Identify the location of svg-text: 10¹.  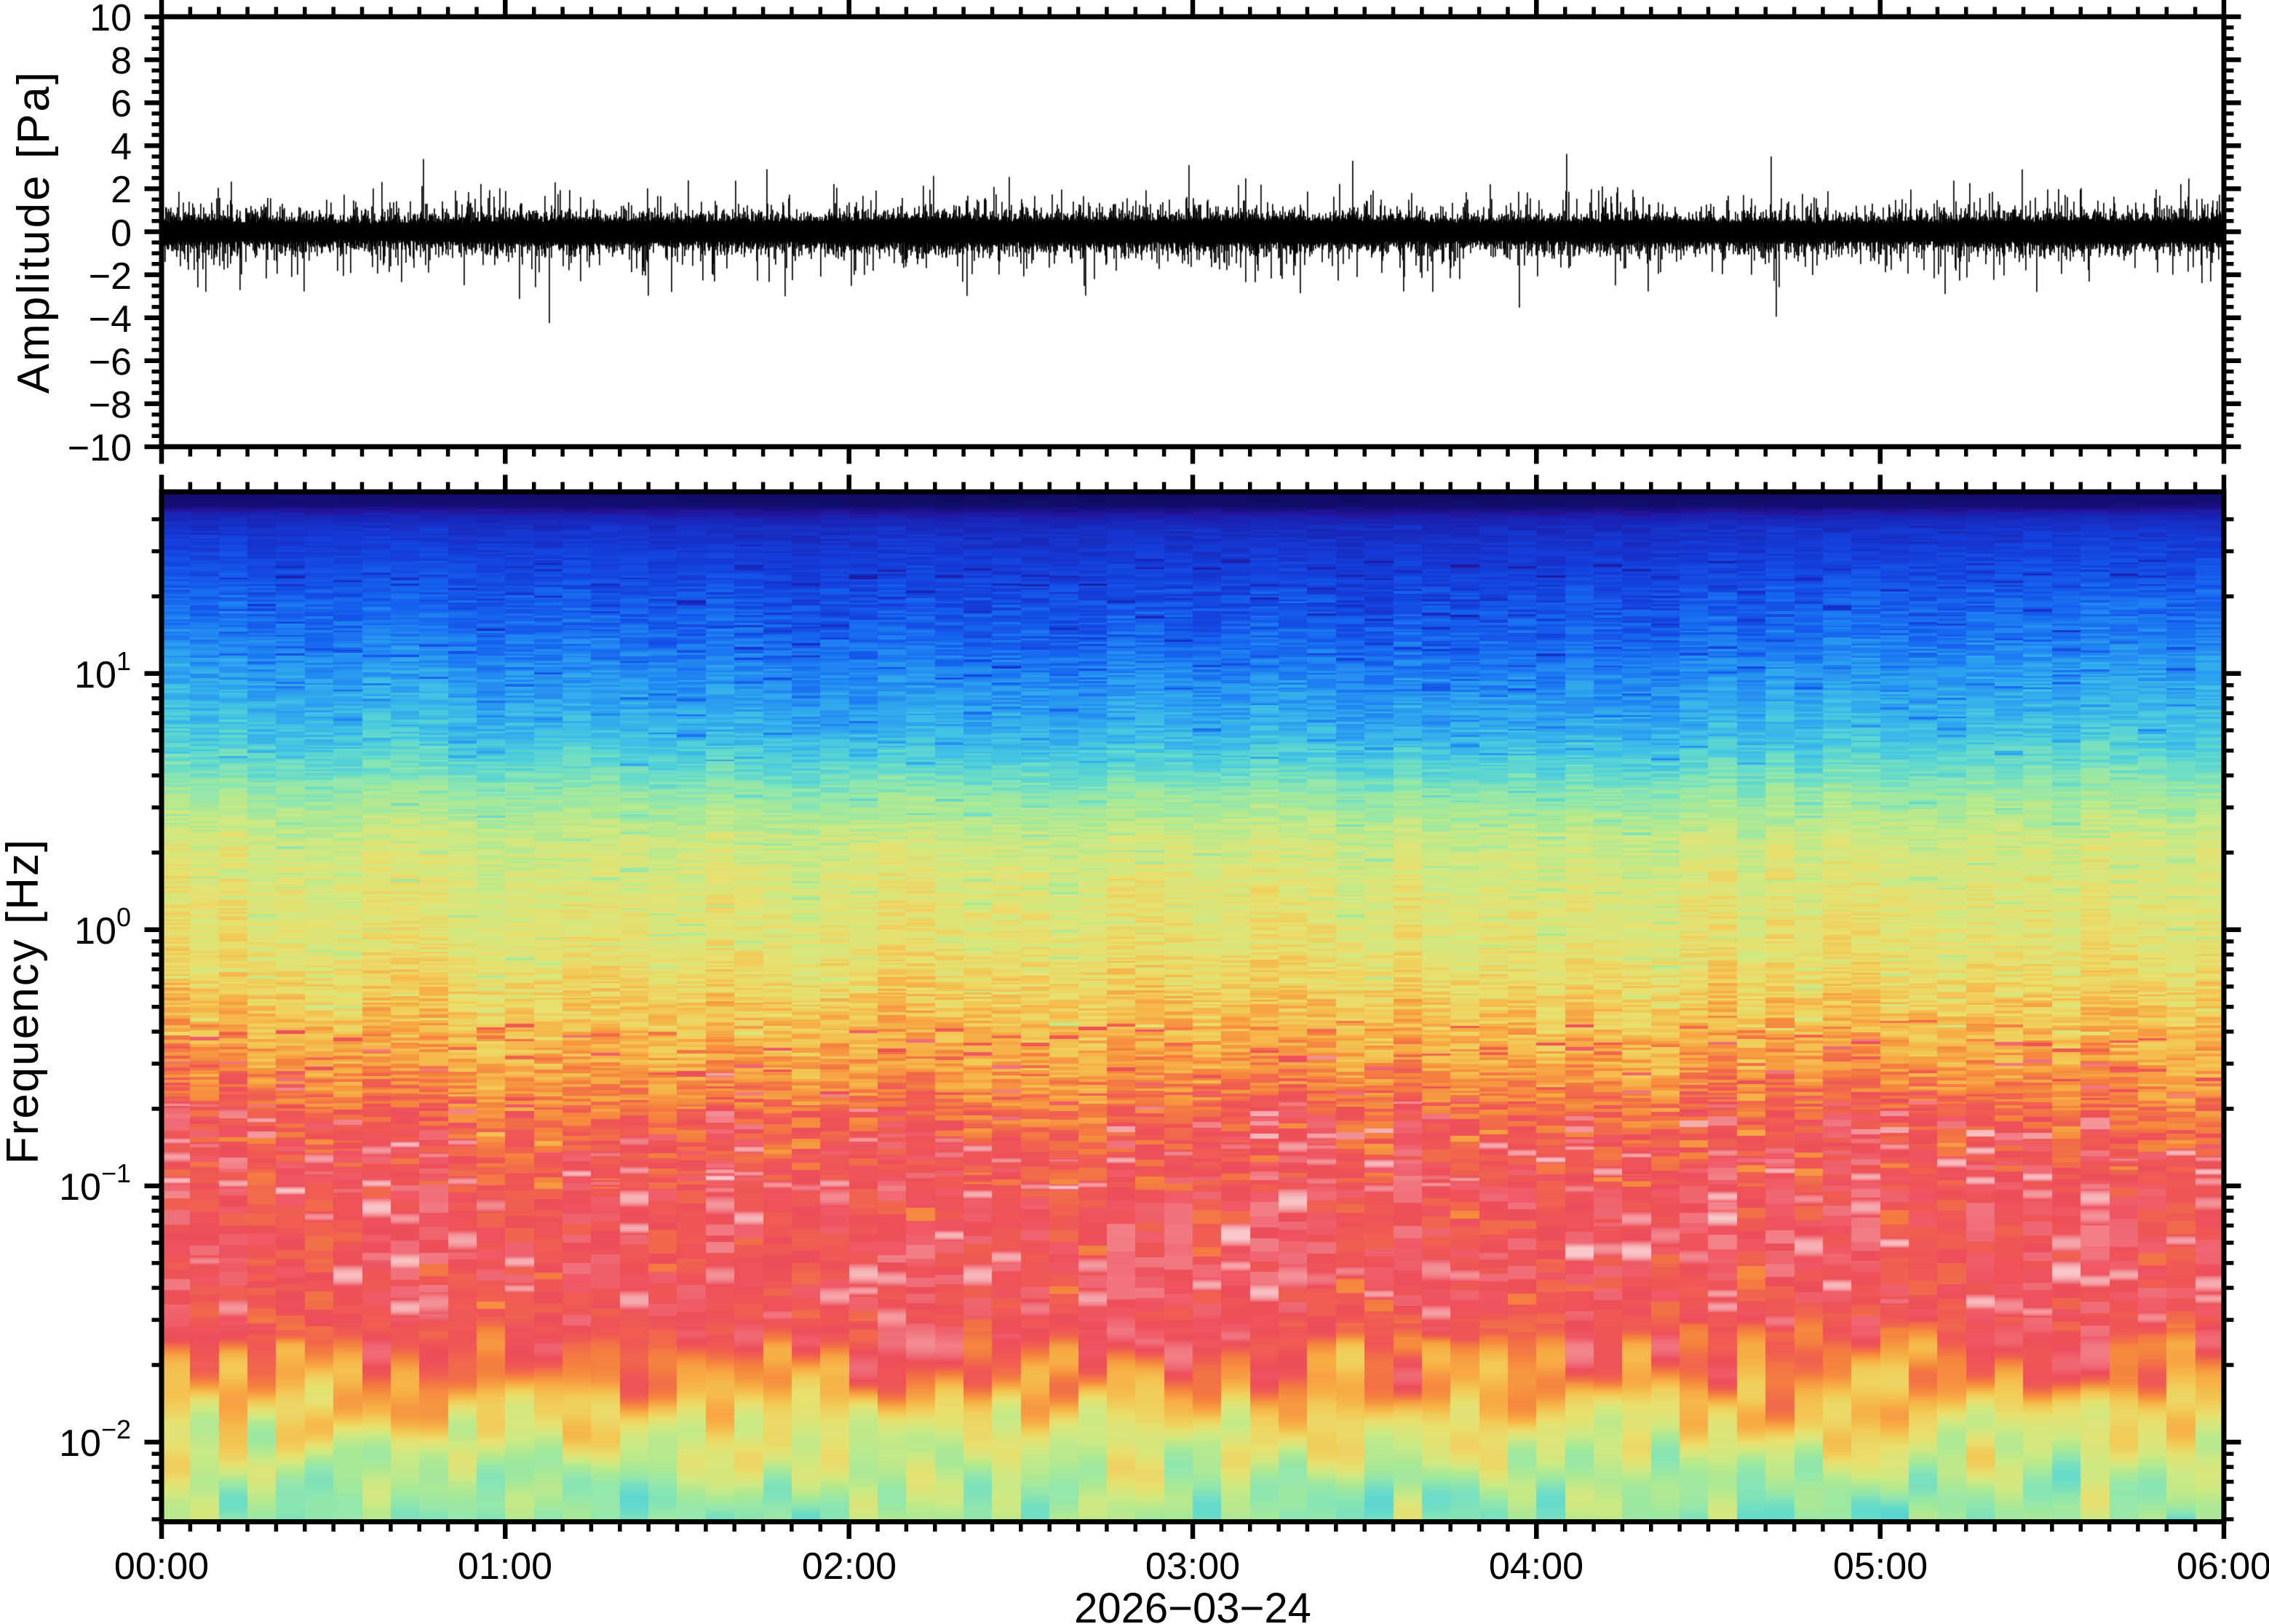
(103, 671).